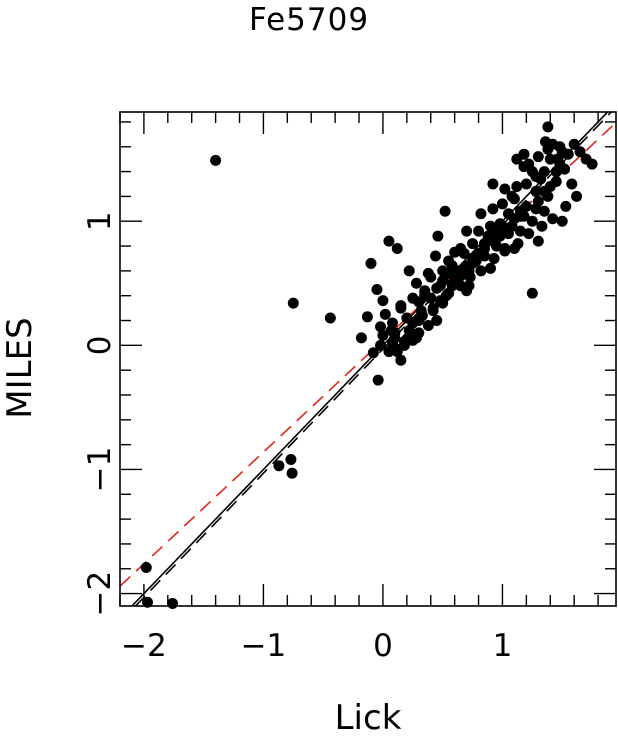 The width and height of the screenshot is (618, 742). I want to click on x-tick-label: 1, so click(503, 646).